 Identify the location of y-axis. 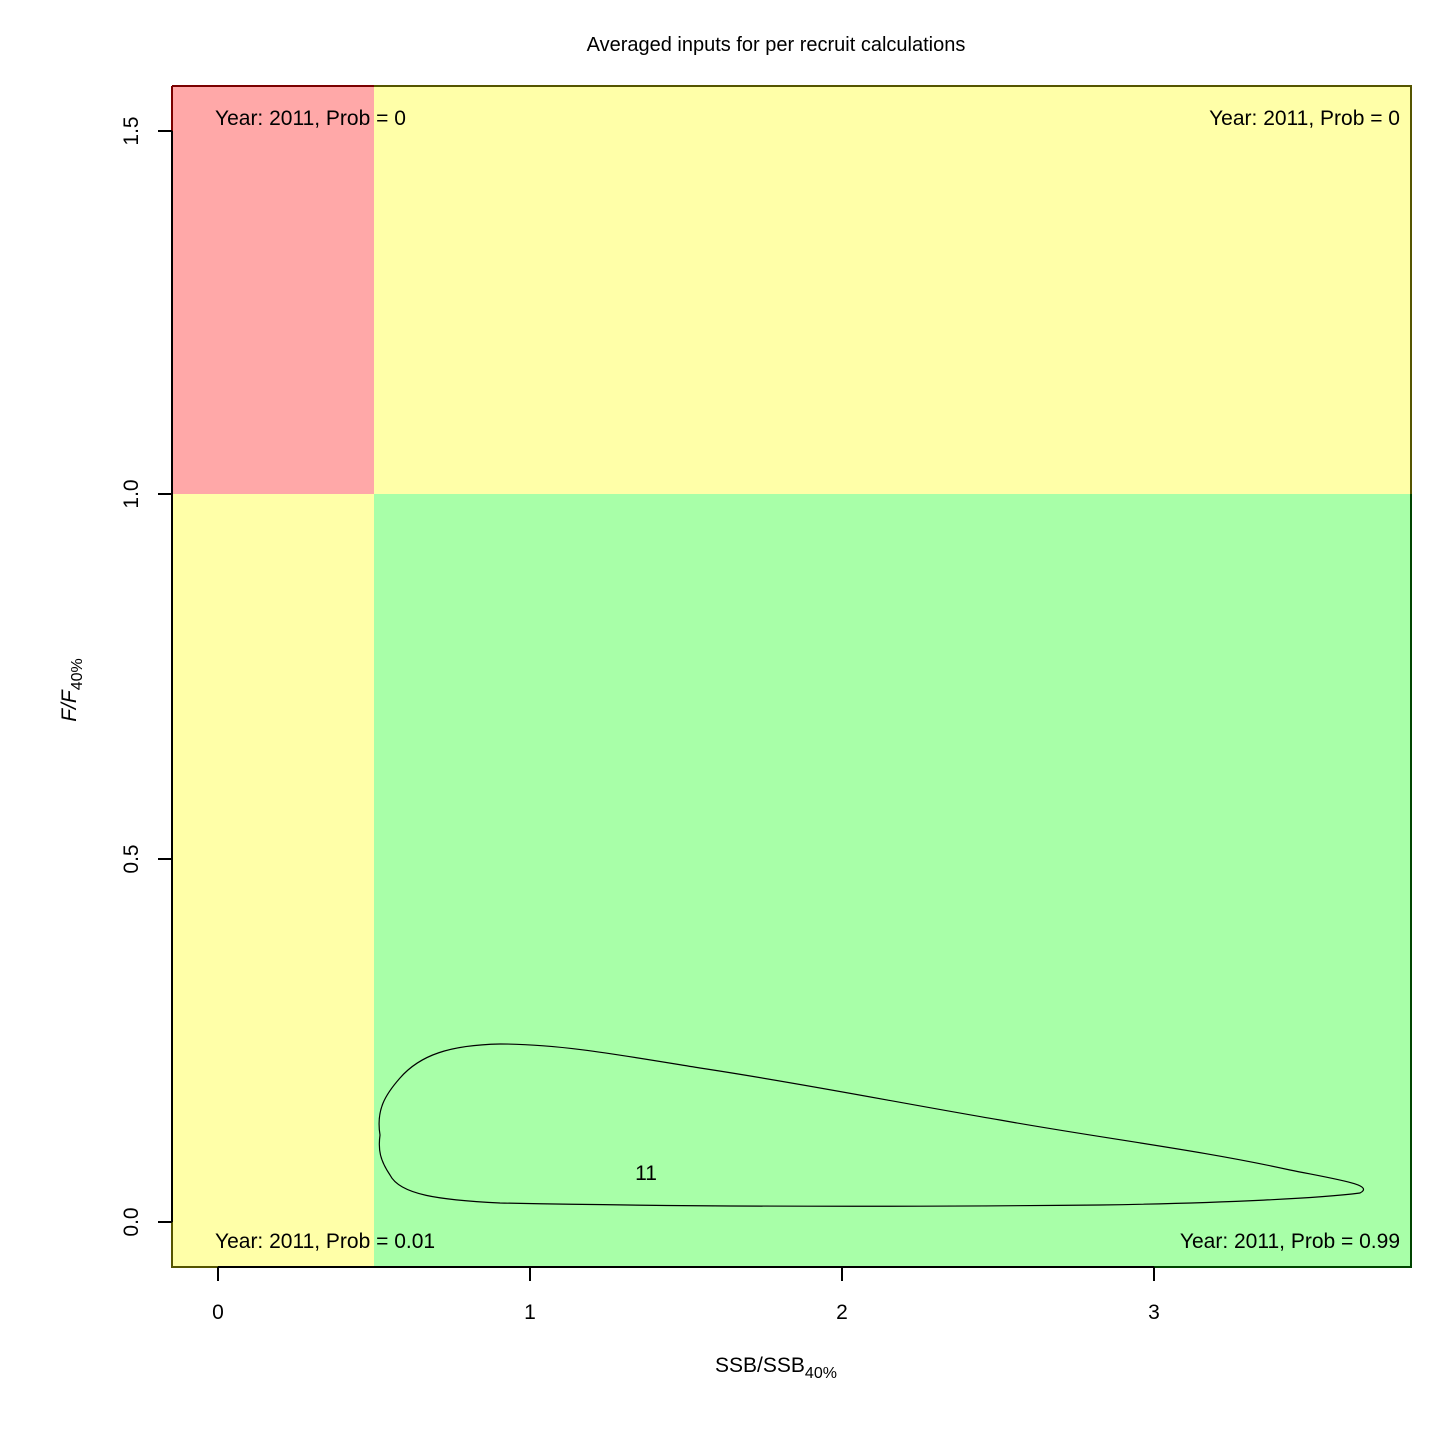
(165, 676).